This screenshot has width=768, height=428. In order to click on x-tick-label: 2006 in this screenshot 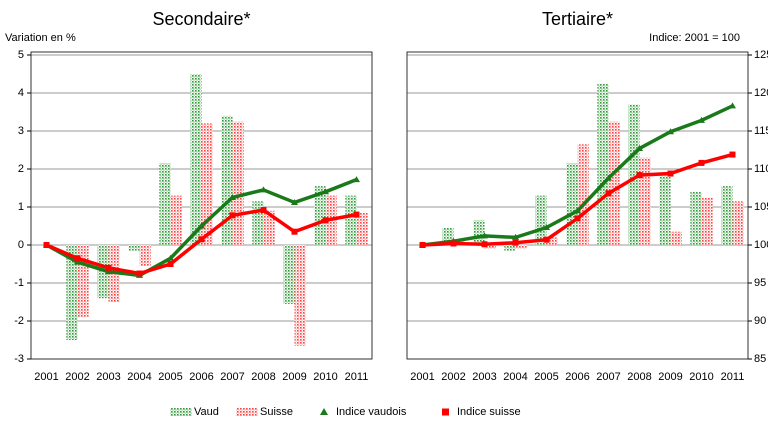, I will do `click(577, 377)`.